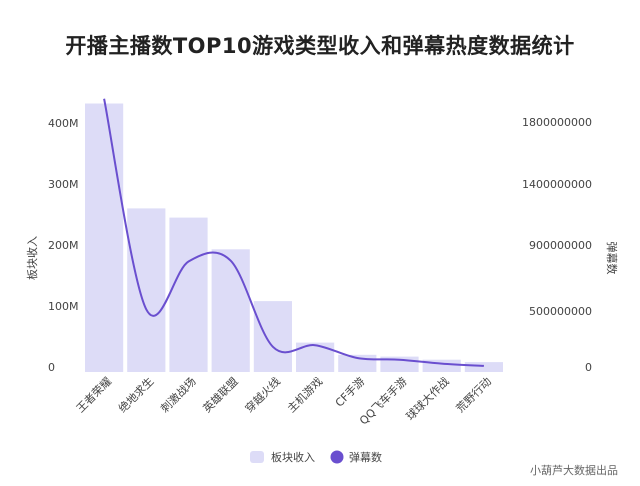 This screenshot has width=640, height=486. What do you see at coordinates (560, 311) in the screenshot?
I see `right-tick-label: 500000000` at bounding box center [560, 311].